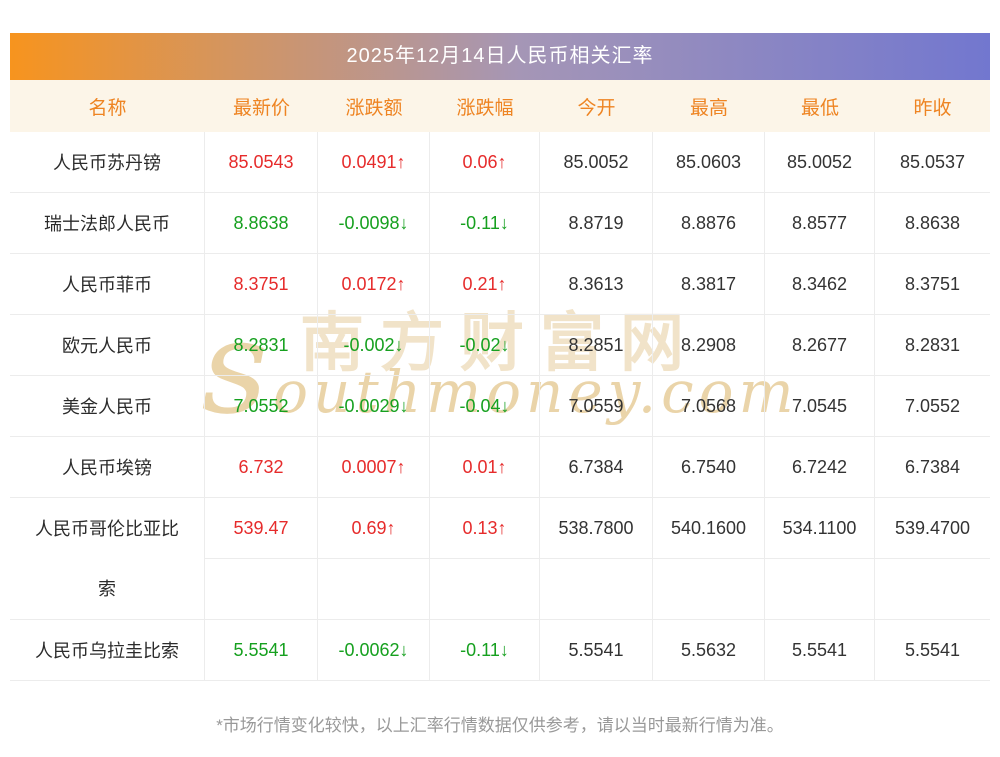 Image resolution: width=1000 pixels, height=757 pixels. I want to click on cell-prev: 7.0552, so click(932, 406).